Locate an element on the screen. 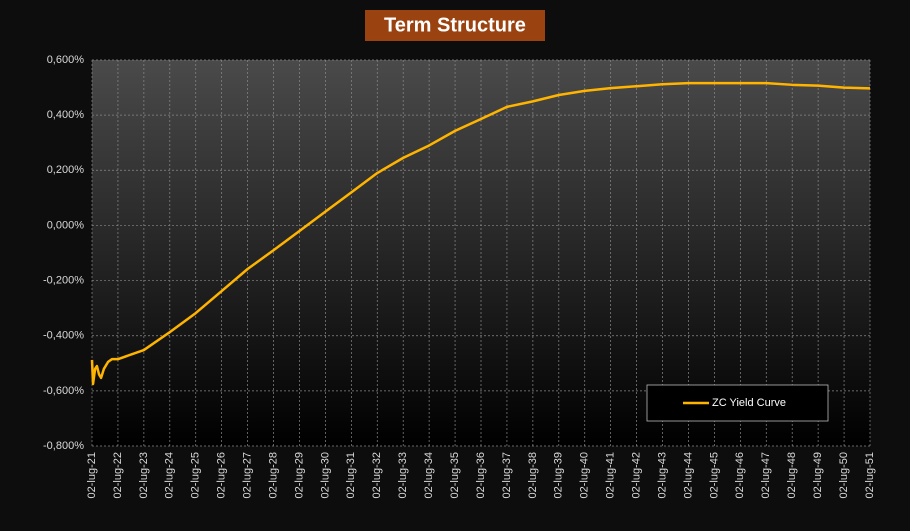 This screenshot has height=531, width=910. x-tick-label: 02-lug-41 is located at coordinates (611, 475).